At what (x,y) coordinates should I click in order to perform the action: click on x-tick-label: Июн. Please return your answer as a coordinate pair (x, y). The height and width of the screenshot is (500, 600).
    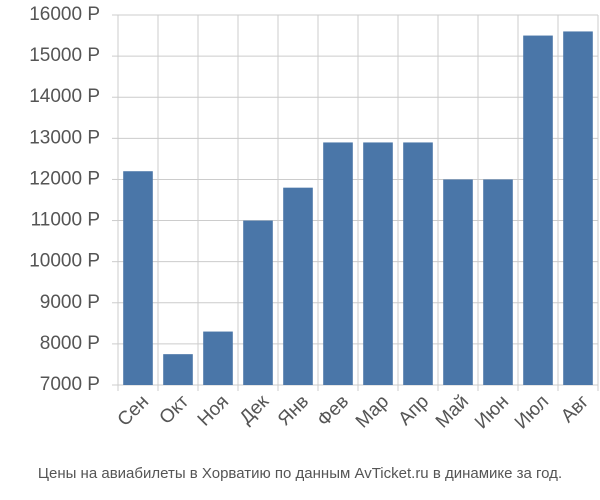
    Looking at the image, I should click on (492, 412).